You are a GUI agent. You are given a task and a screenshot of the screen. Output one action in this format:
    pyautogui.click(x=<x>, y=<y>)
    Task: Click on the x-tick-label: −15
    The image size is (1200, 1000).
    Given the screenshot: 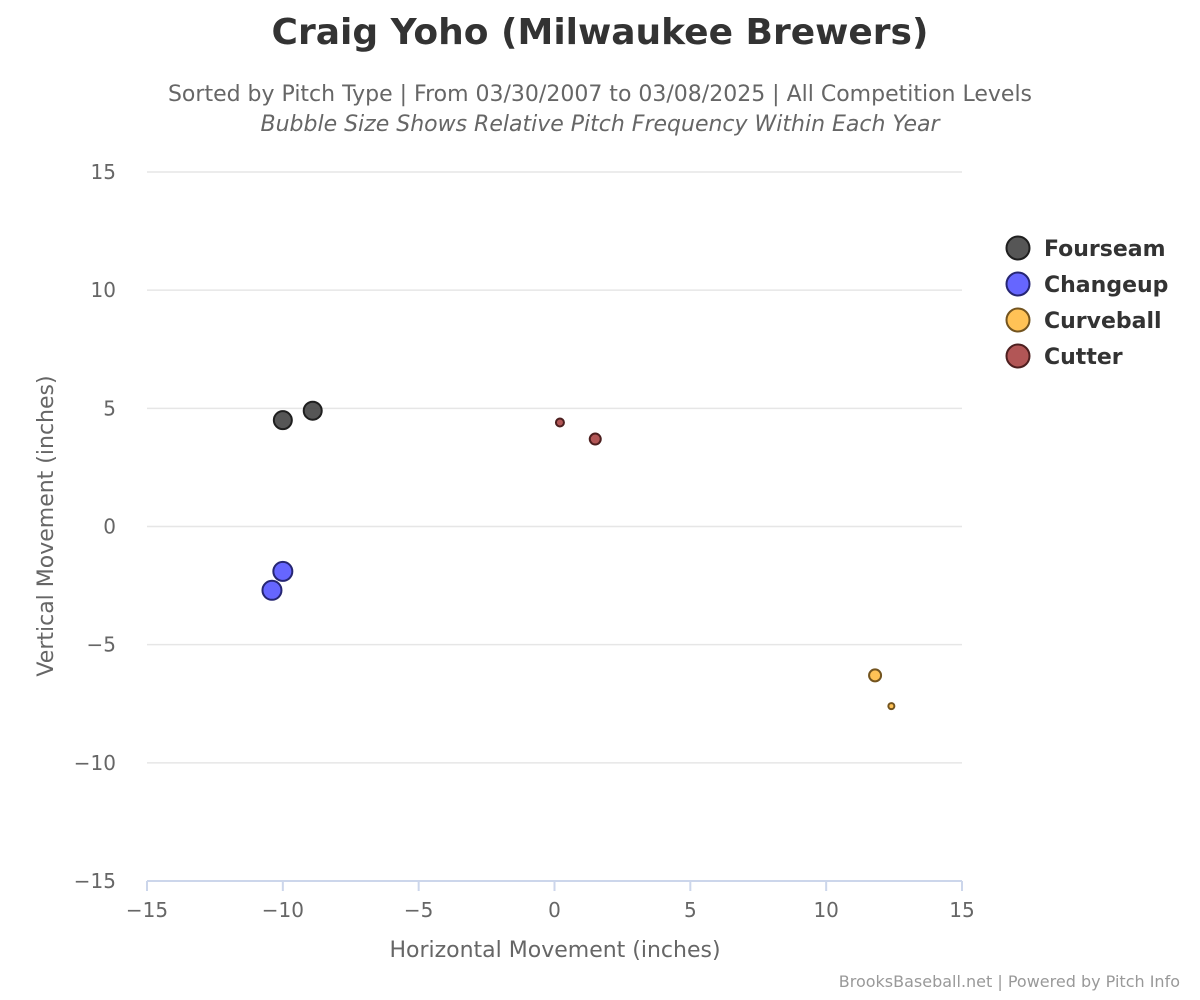 What is the action you would take?
    pyautogui.click(x=147, y=910)
    